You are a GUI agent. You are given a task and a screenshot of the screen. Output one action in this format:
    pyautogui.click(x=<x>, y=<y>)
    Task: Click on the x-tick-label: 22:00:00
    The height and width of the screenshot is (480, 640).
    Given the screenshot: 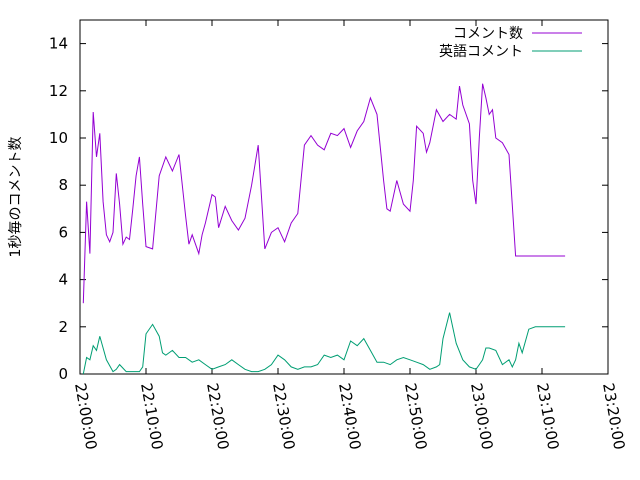 What is the action you would take?
    pyautogui.click(x=85, y=416)
    